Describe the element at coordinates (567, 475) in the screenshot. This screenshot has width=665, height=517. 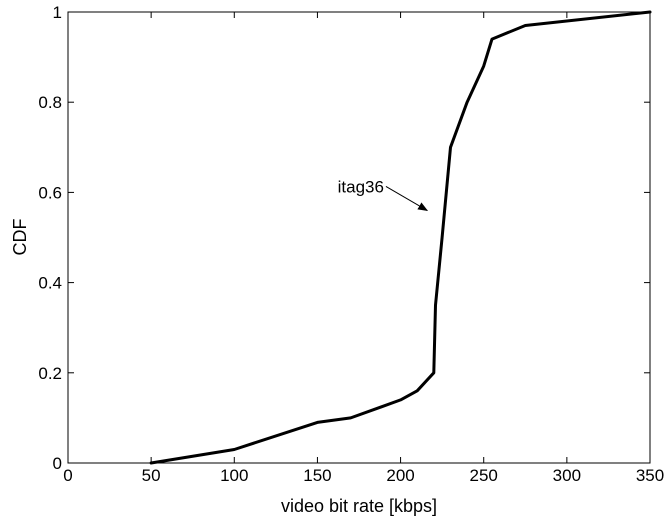
I see `x-tick-label: 300` at that location.